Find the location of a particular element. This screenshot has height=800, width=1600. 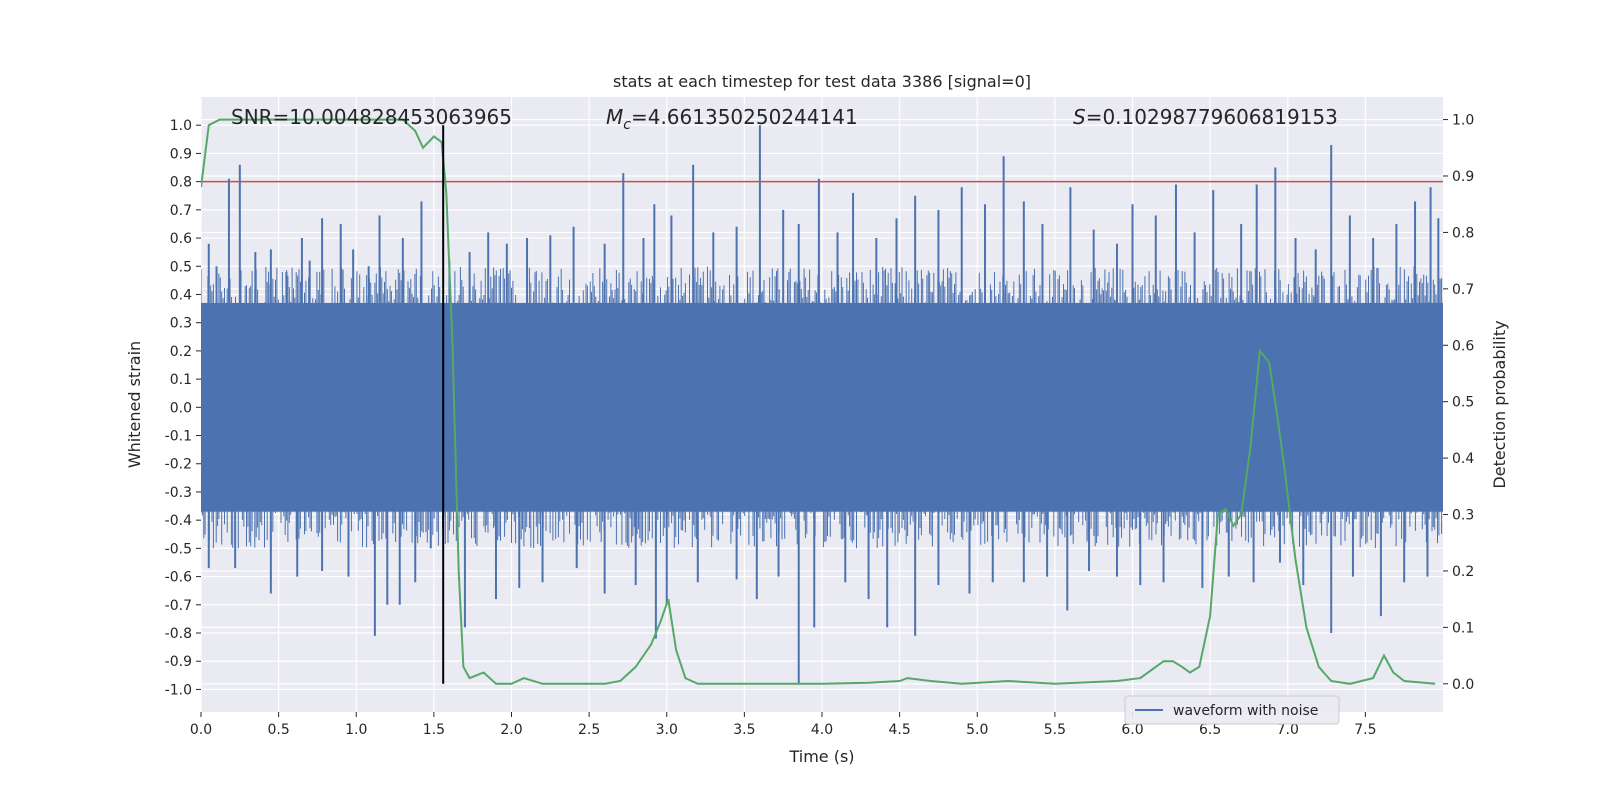

x-tick-label: 0.0 is located at coordinates (201, 730).